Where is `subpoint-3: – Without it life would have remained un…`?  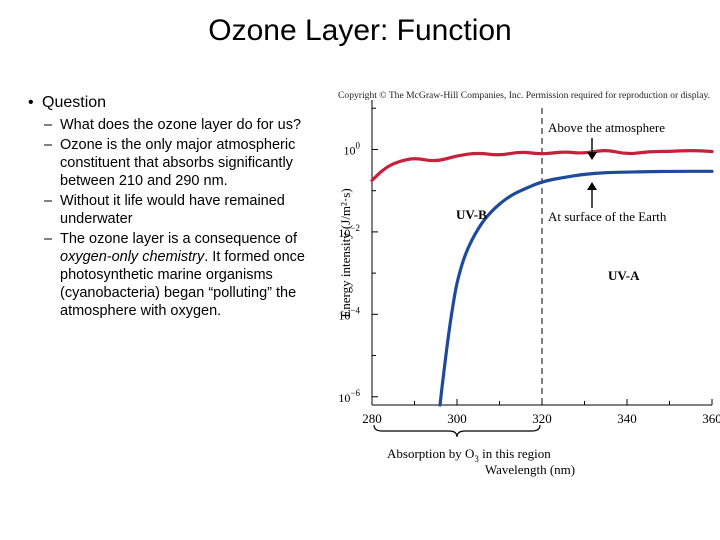 subpoint-3: – Without it life would have remained un… is located at coordinates (164, 210).